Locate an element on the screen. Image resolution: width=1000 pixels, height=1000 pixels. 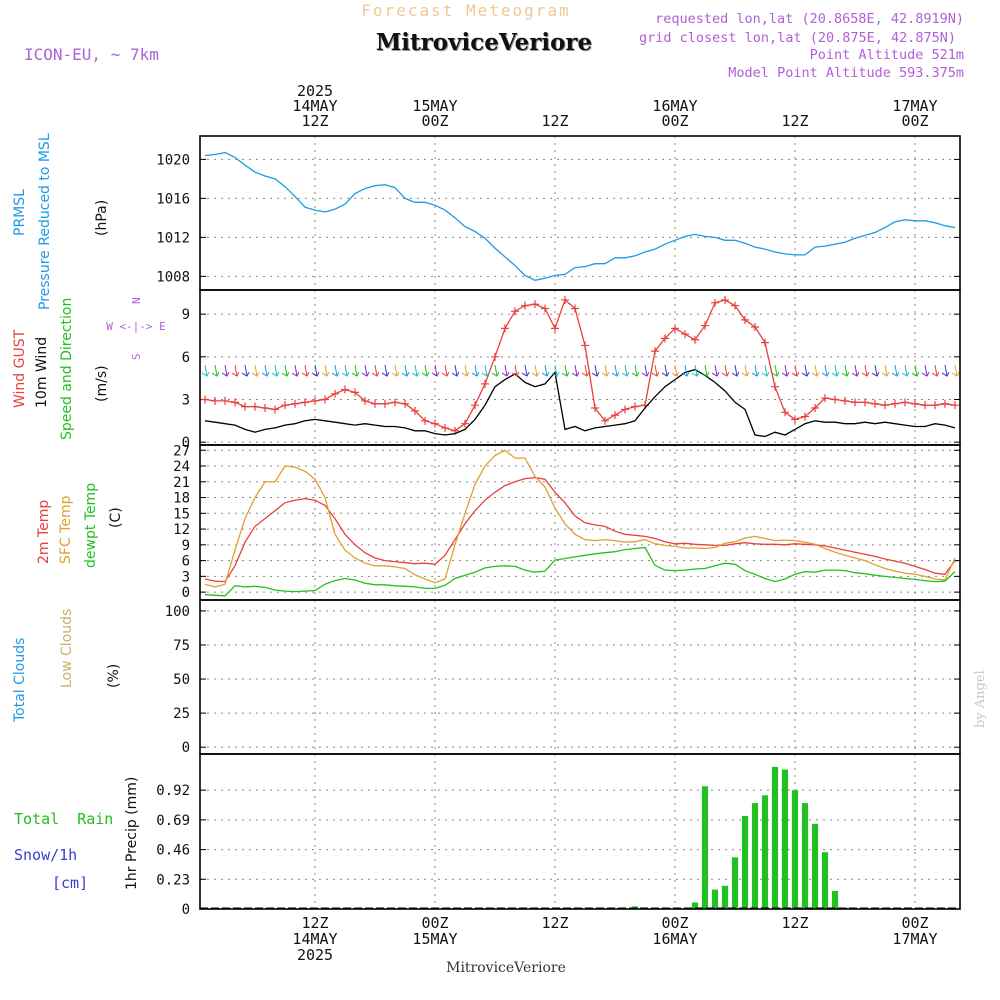
forecast-title: Forecast Meteogram is located at coordinates (465, 10).